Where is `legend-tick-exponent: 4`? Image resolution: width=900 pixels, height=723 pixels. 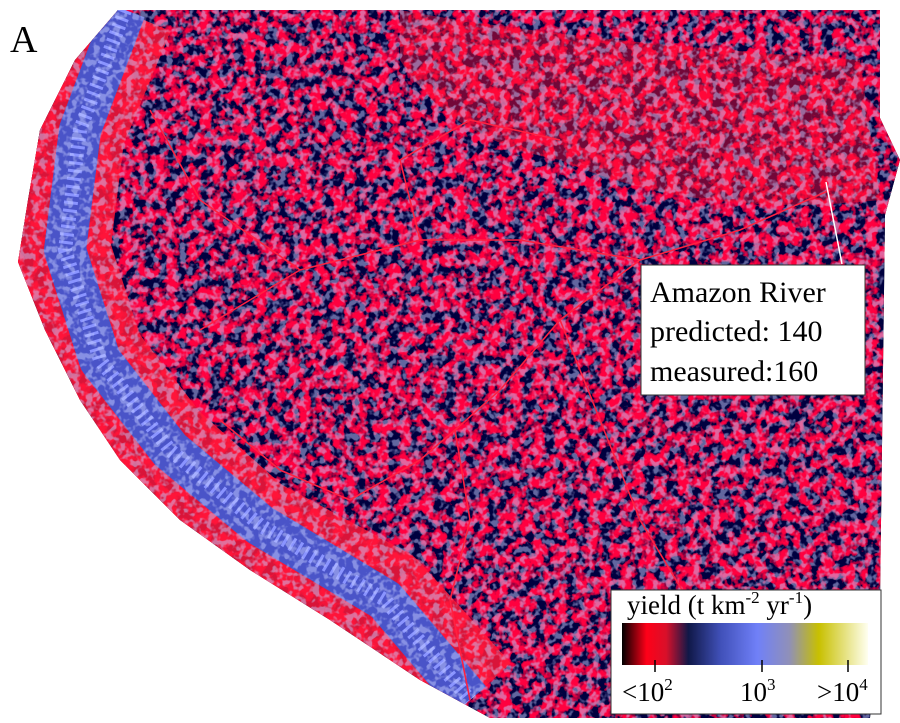 legend-tick-exponent: 4 is located at coordinates (863, 684).